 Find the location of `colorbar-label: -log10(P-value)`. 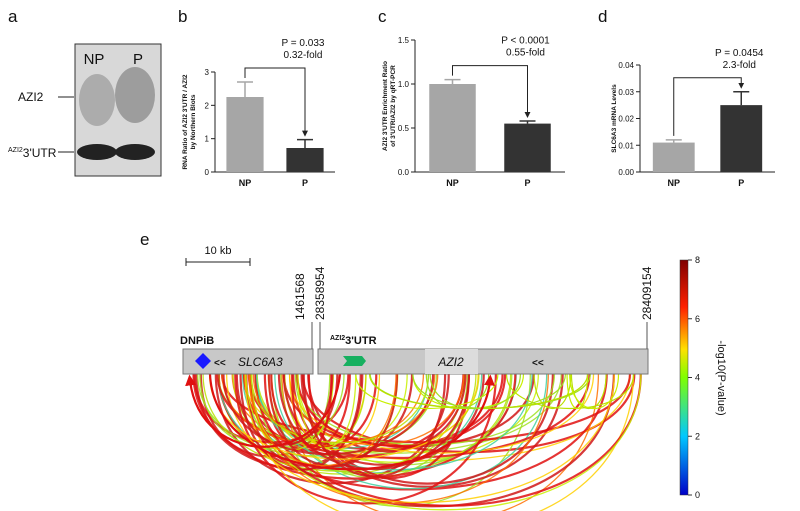

colorbar-label: -log10(P-value) is located at coordinates (721, 377).